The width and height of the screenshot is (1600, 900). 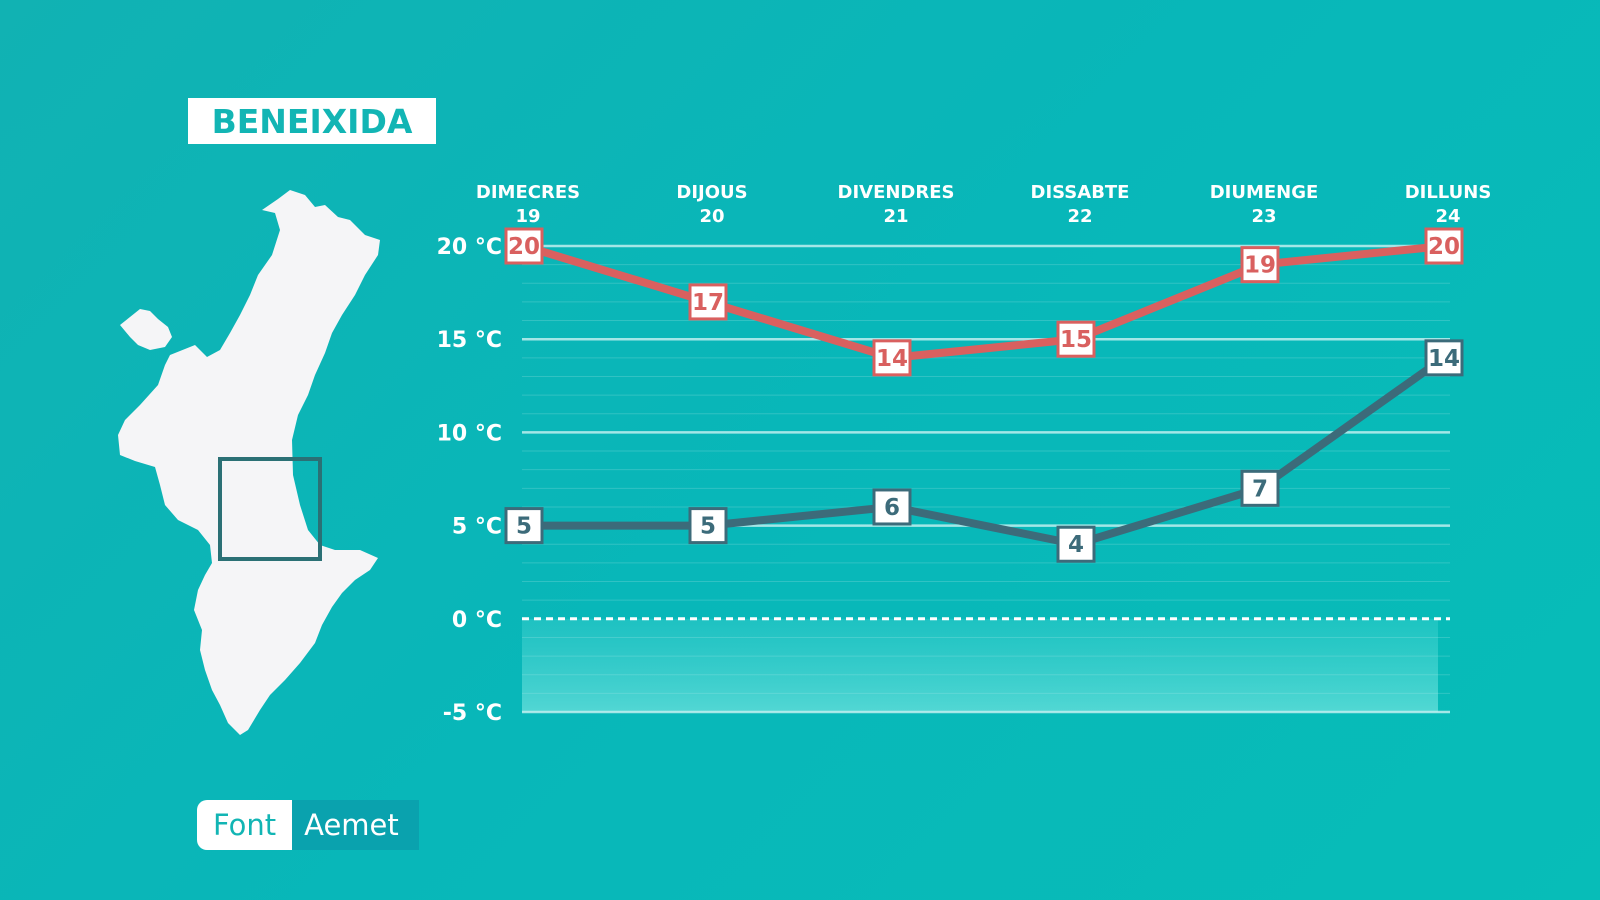 I want to click on max-temp-value-label: 14, so click(x=892, y=359).